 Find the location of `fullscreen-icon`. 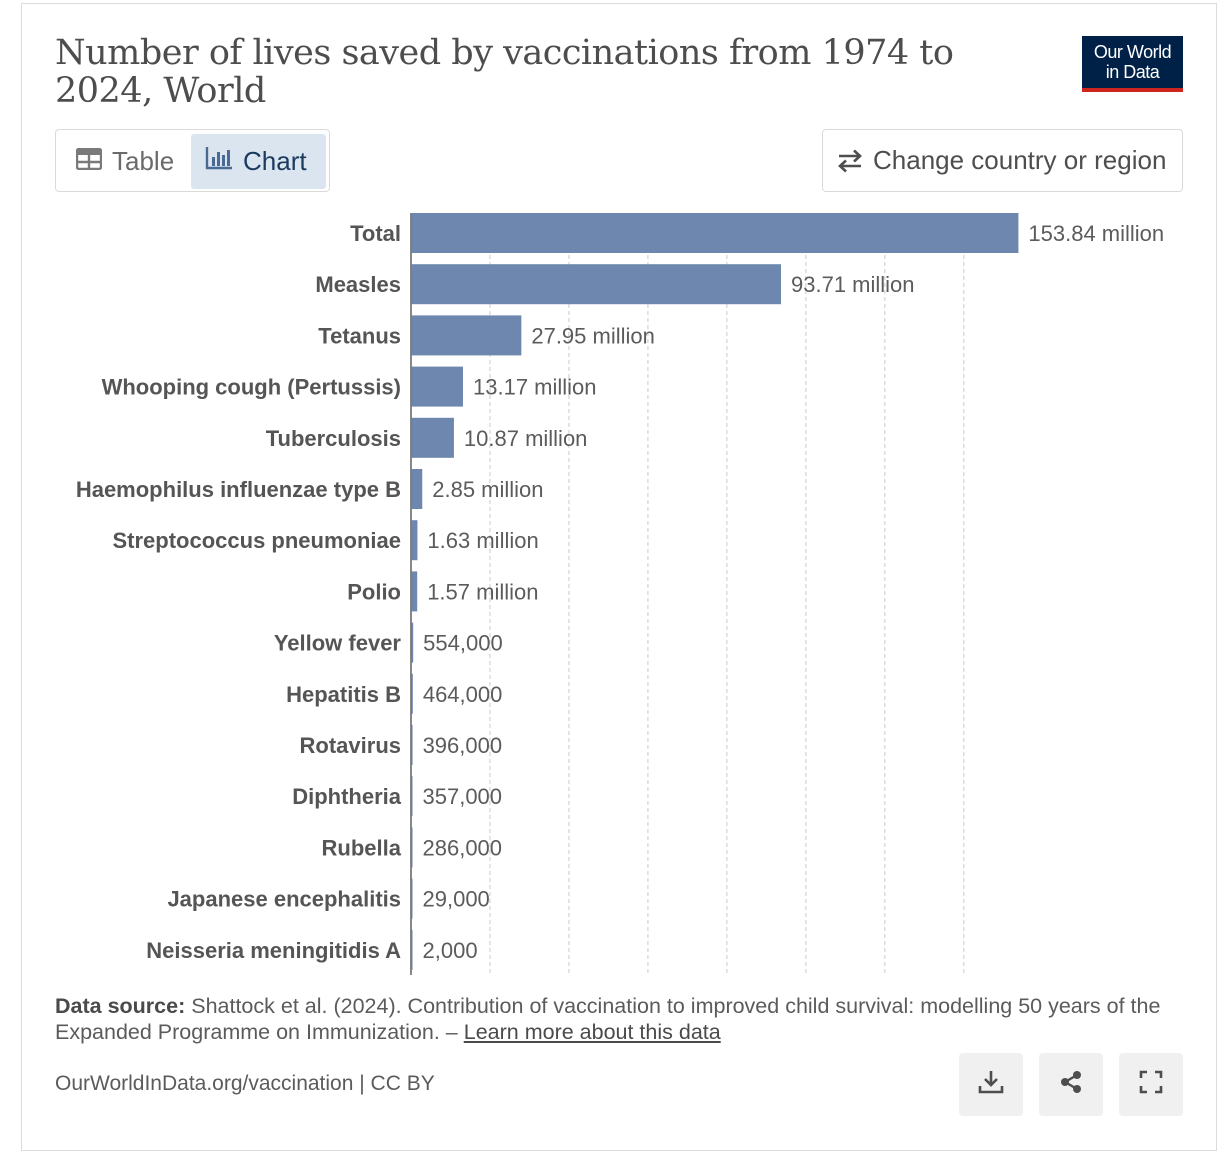

fullscreen-icon is located at coordinates (1151, 1084).